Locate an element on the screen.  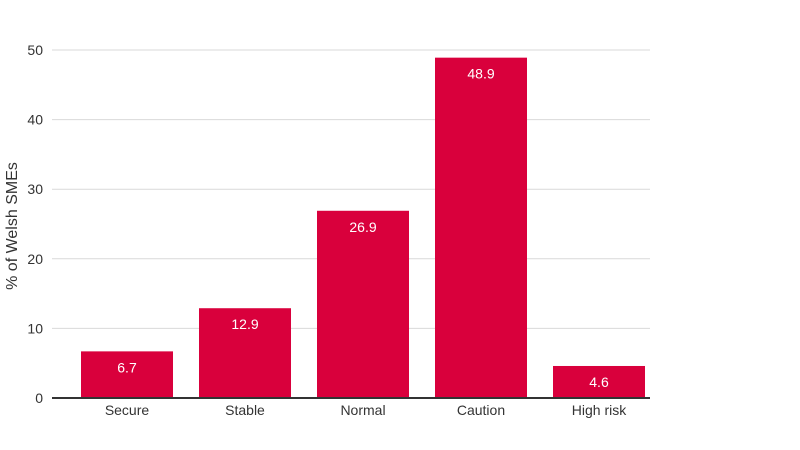
x-tick-label: Normal is located at coordinates (362, 410).